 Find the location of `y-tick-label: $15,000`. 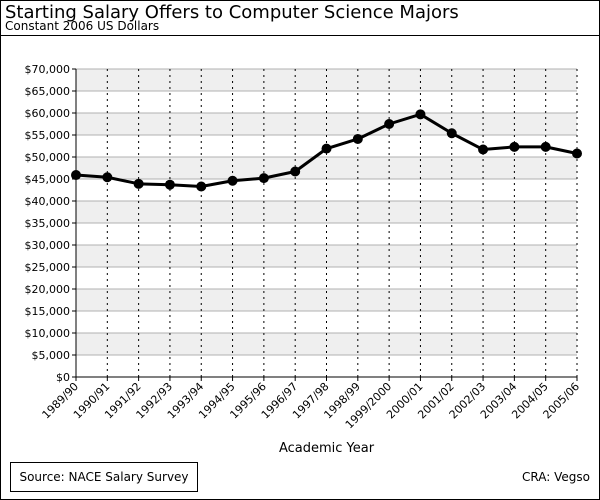

y-tick-label: $15,000 is located at coordinates (48, 311).